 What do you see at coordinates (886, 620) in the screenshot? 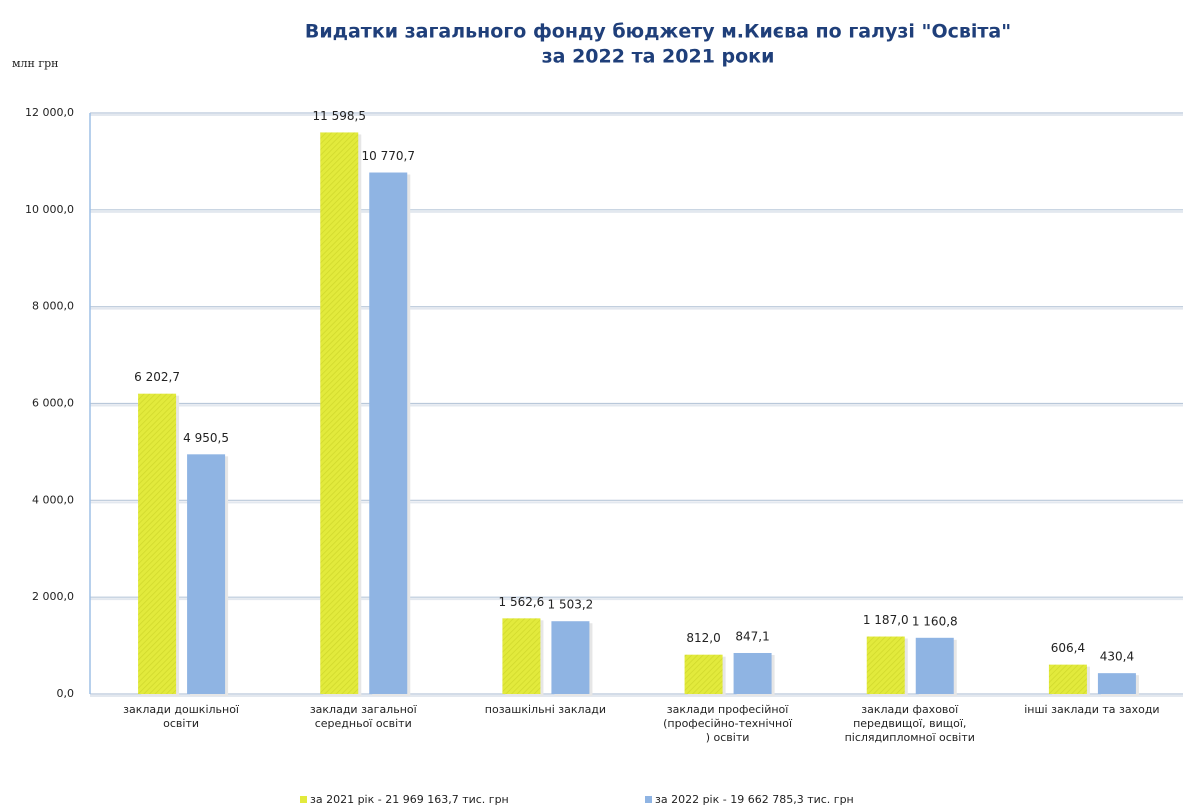
I see `data-label: 1 187,0` at bounding box center [886, 620].